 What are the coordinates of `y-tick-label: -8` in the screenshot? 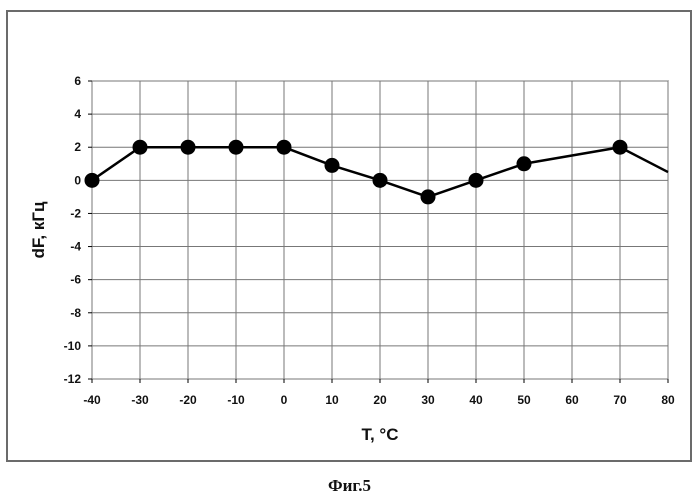 It's located at (75, 313).